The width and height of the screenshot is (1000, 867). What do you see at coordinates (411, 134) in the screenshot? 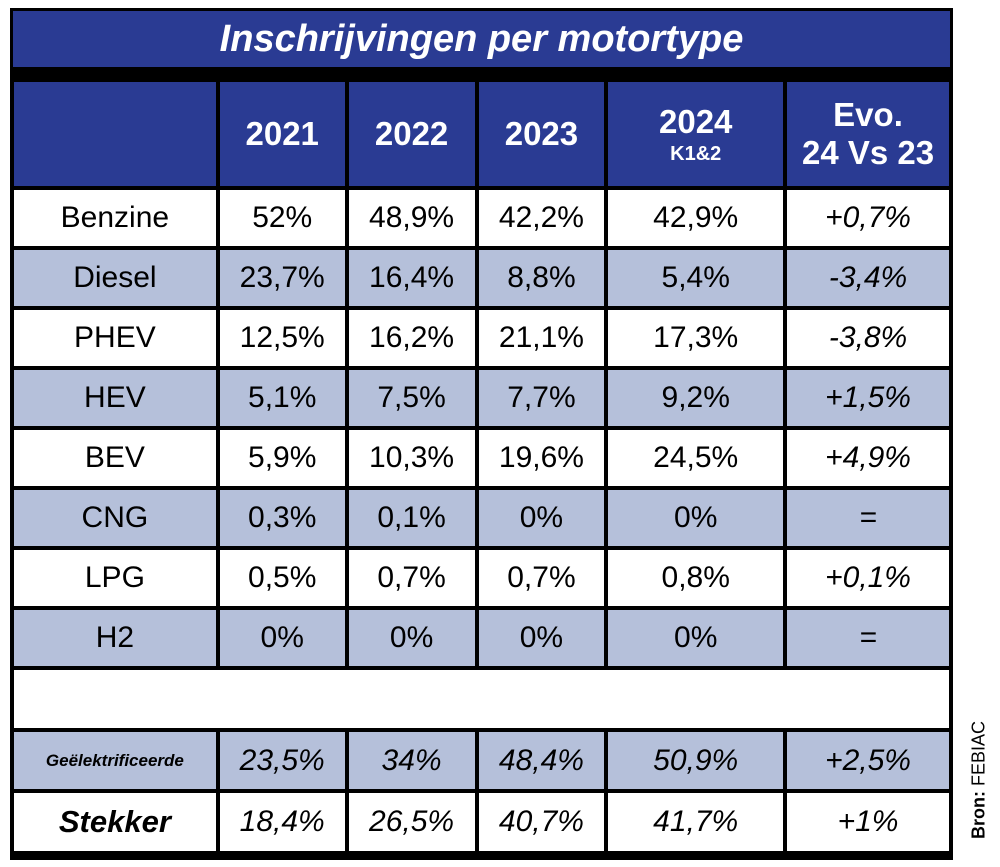
I see `header-2022: 2022` at bounding box center [411, 134].